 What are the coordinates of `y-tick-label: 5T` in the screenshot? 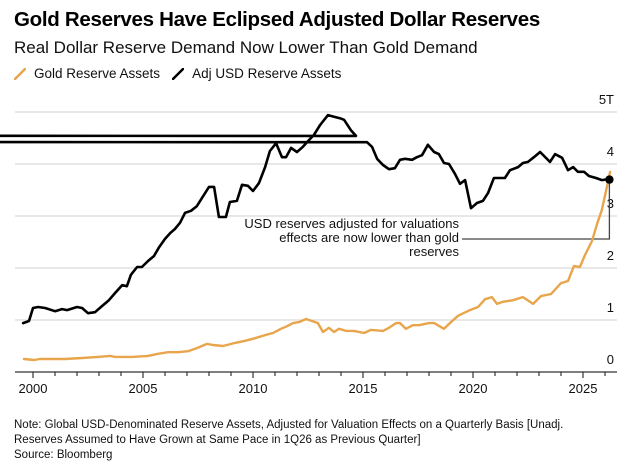 It's located at (606, 99).